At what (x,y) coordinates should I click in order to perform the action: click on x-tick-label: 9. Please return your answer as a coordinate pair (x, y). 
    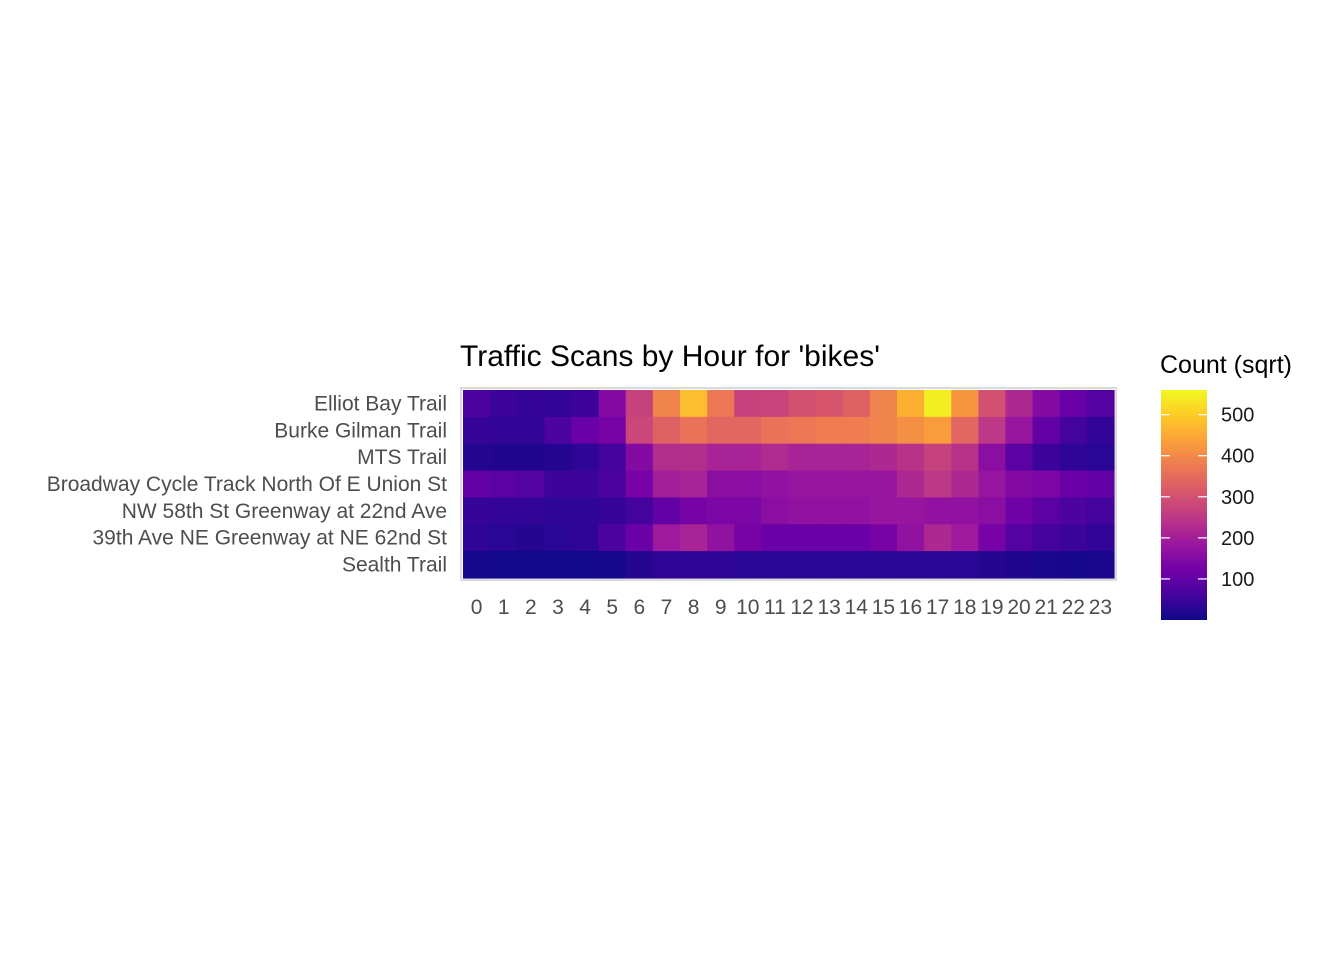
    Looking at the image, I should click on (721, 607).